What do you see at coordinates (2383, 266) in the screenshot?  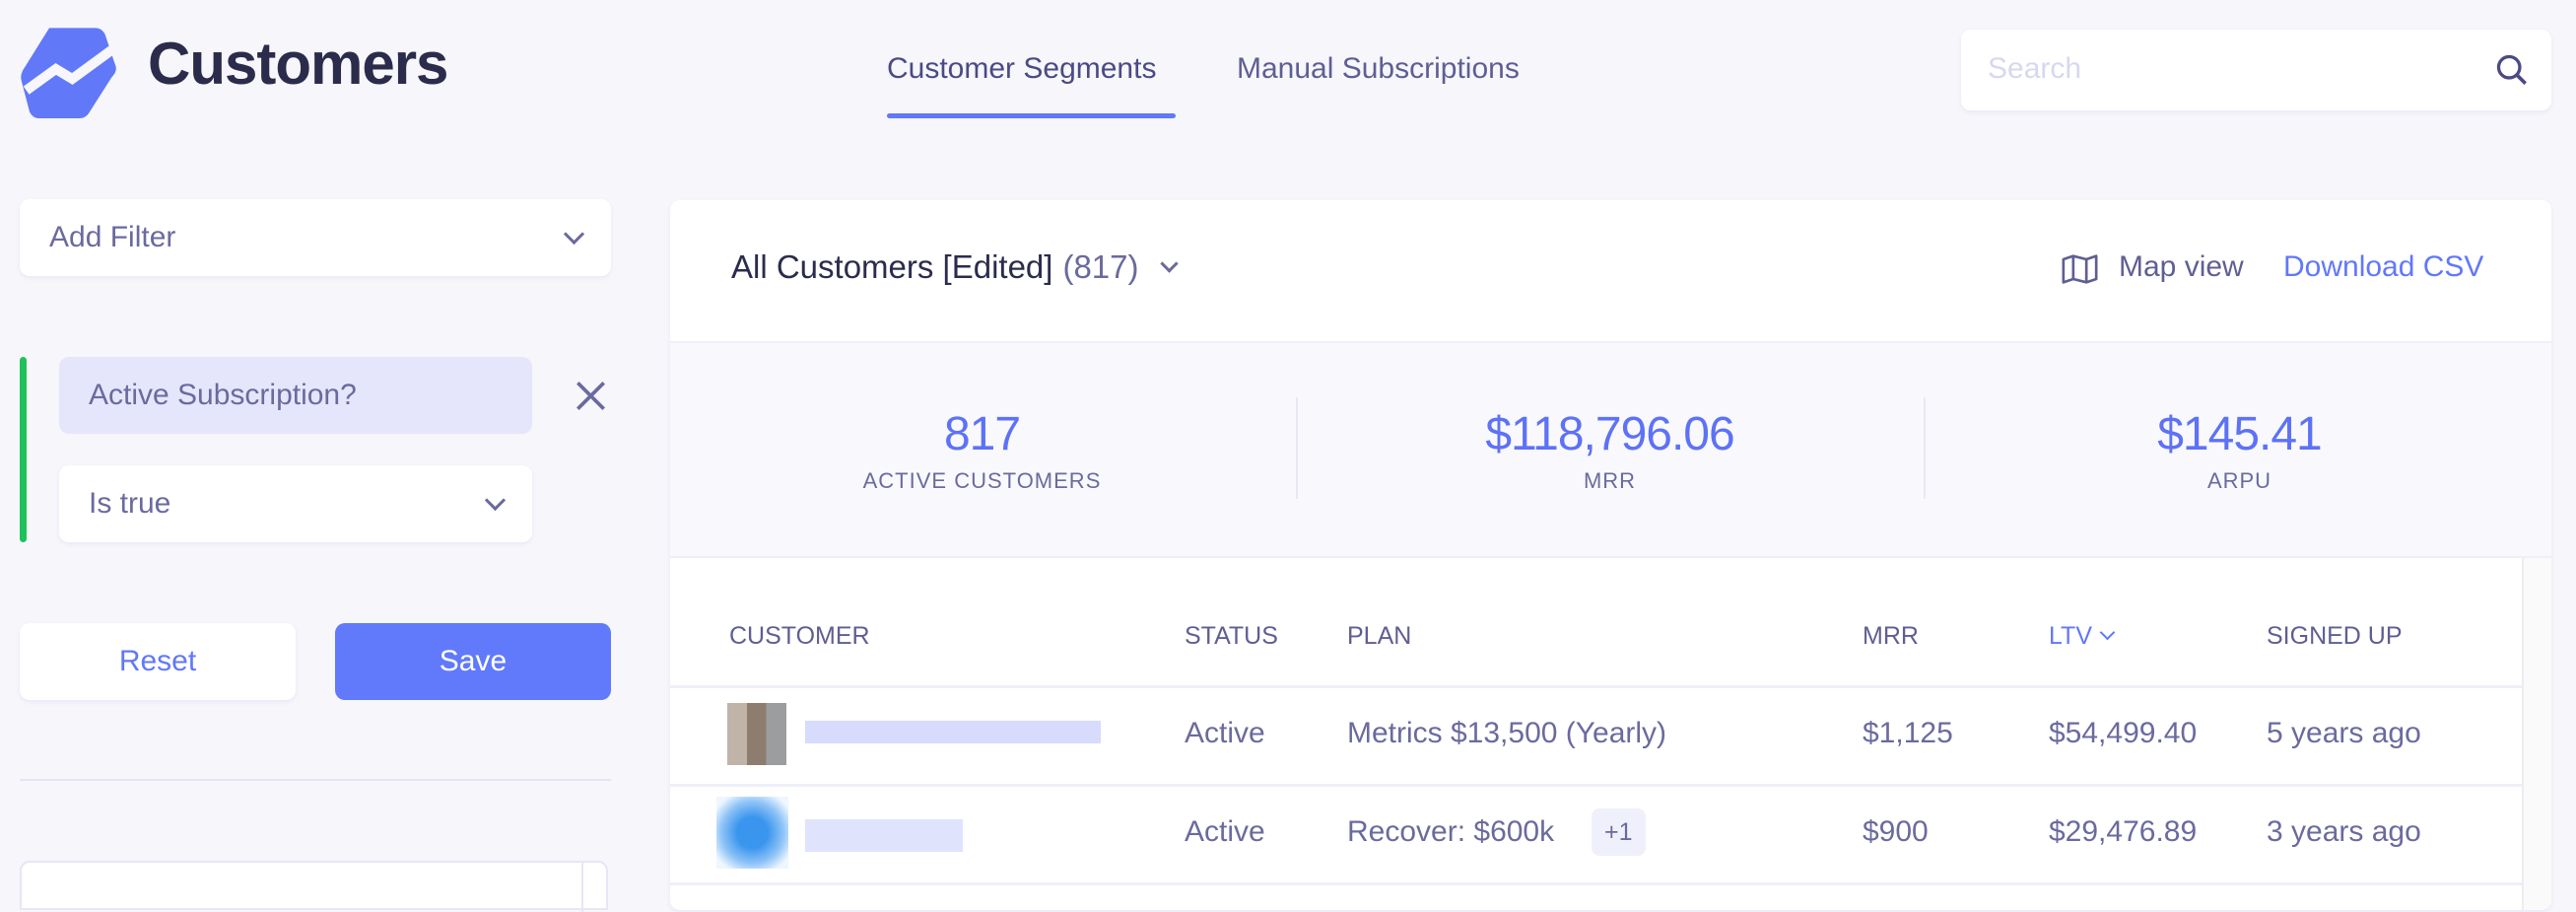 I see `download-csv-link: Download CSV` at bounding box center [2383, 266].